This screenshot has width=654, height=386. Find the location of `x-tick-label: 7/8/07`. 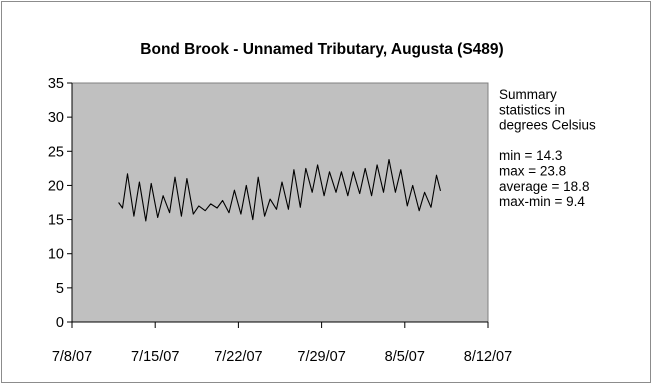

x-tick-label: 7/8/07 is located at coordinates (72, 357).